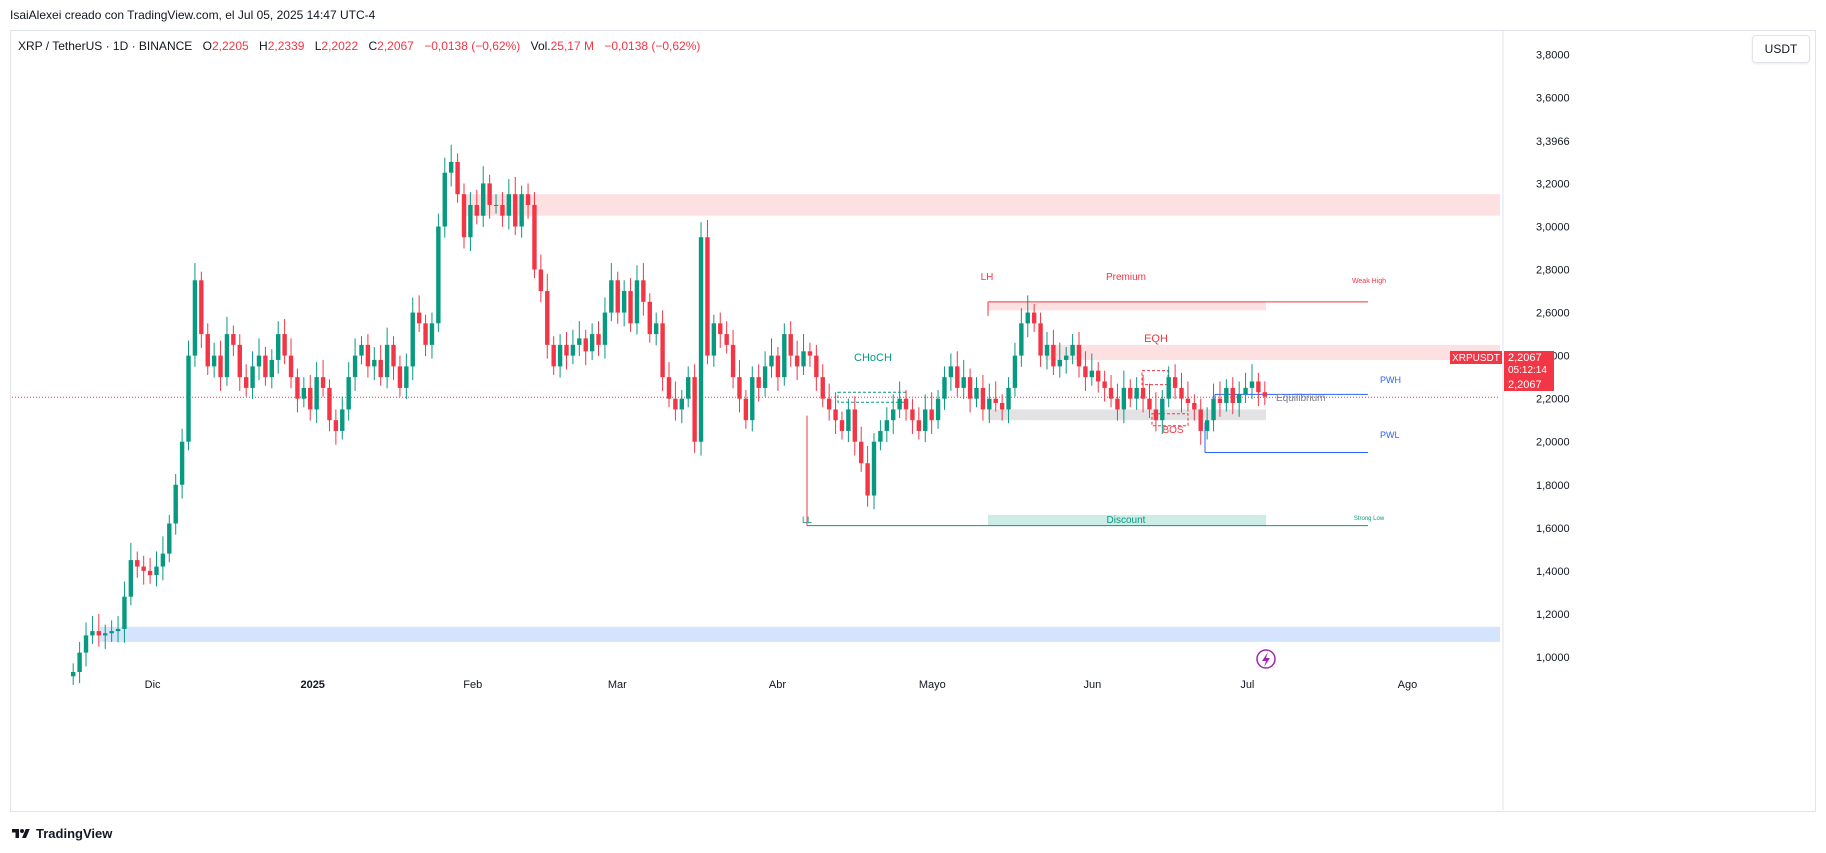 The width and height of the screenshot is (1826, 853). What do you see at coordinates (1300, 398) in the screenshot?
I see `equilibrium-label: Equilibrium` at bounding box center [1300, 398].